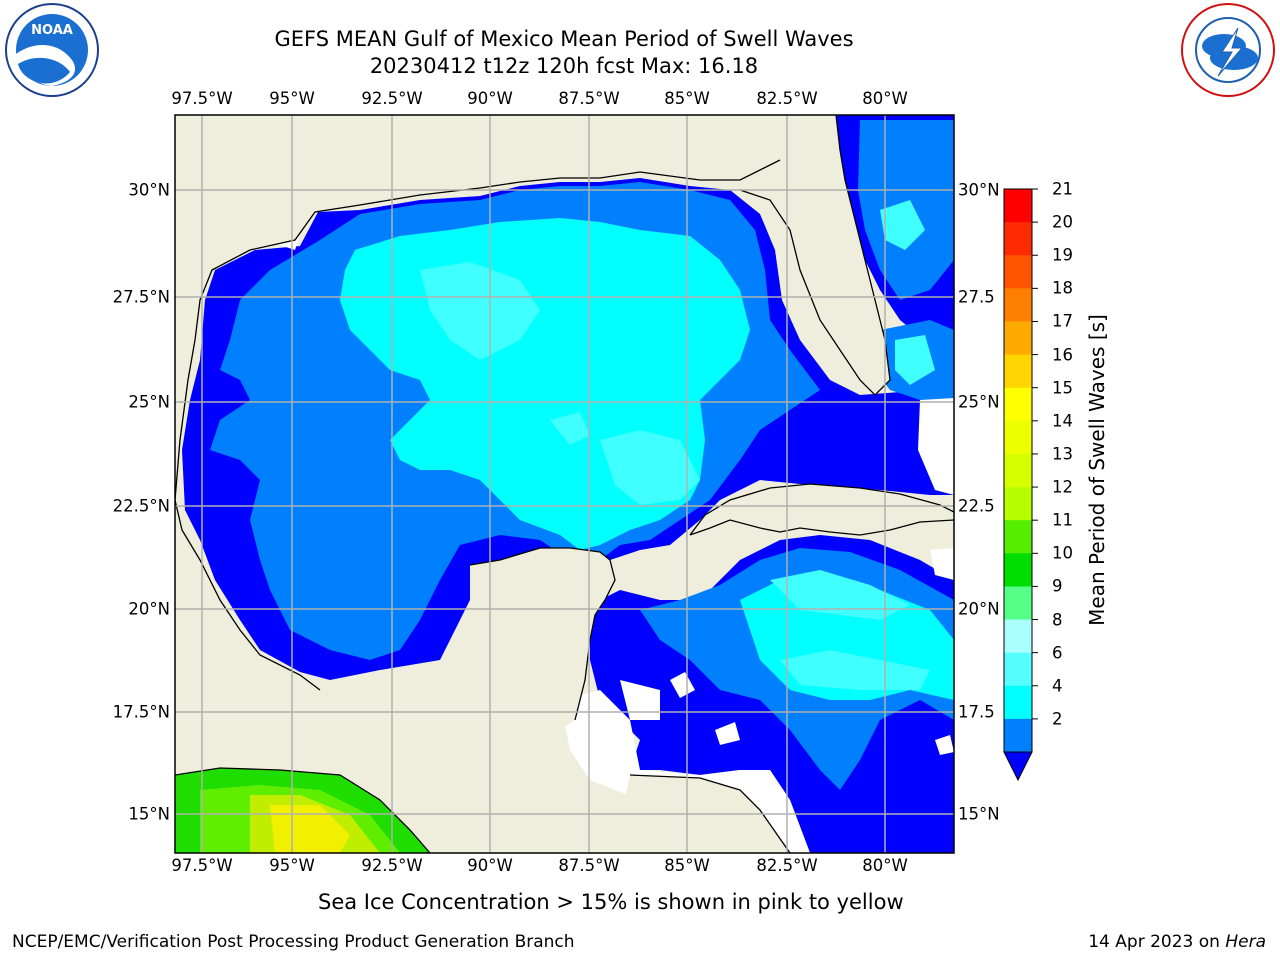 The width and height of the screenshot is (1280, 960). I want to click on colorbar-label: Mean Period of Swell Waves [s], so click(1097, 470).